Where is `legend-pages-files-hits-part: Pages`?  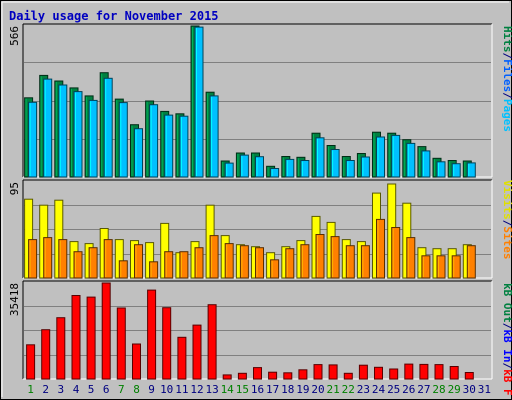
legend-pages-files-hits-part: Pages is located at coordinates (506, 115).